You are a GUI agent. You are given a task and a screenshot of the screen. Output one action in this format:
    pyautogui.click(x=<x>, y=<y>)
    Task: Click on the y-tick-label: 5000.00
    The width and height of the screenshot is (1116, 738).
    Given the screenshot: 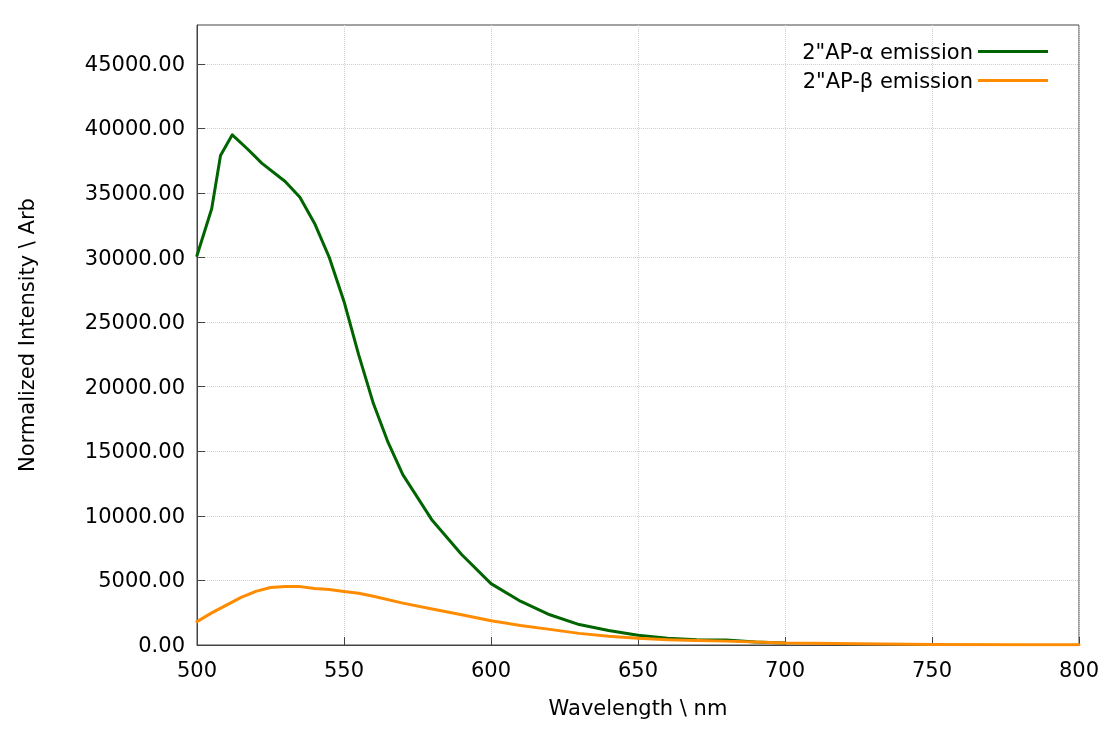 What is the action you would take?
    pyautogui.click(x=141, y=580)
    